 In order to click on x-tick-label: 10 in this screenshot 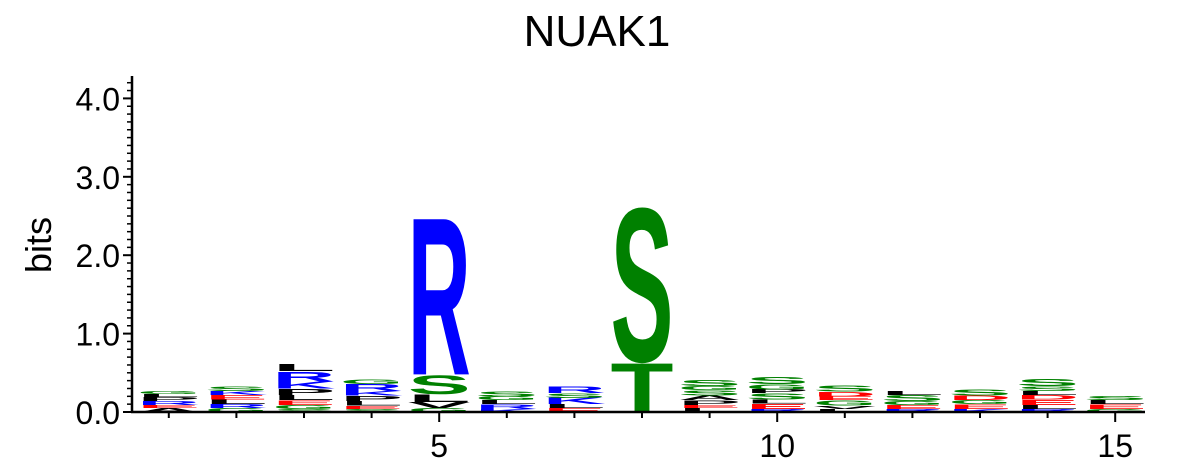, I will do `click(777, 446)`.